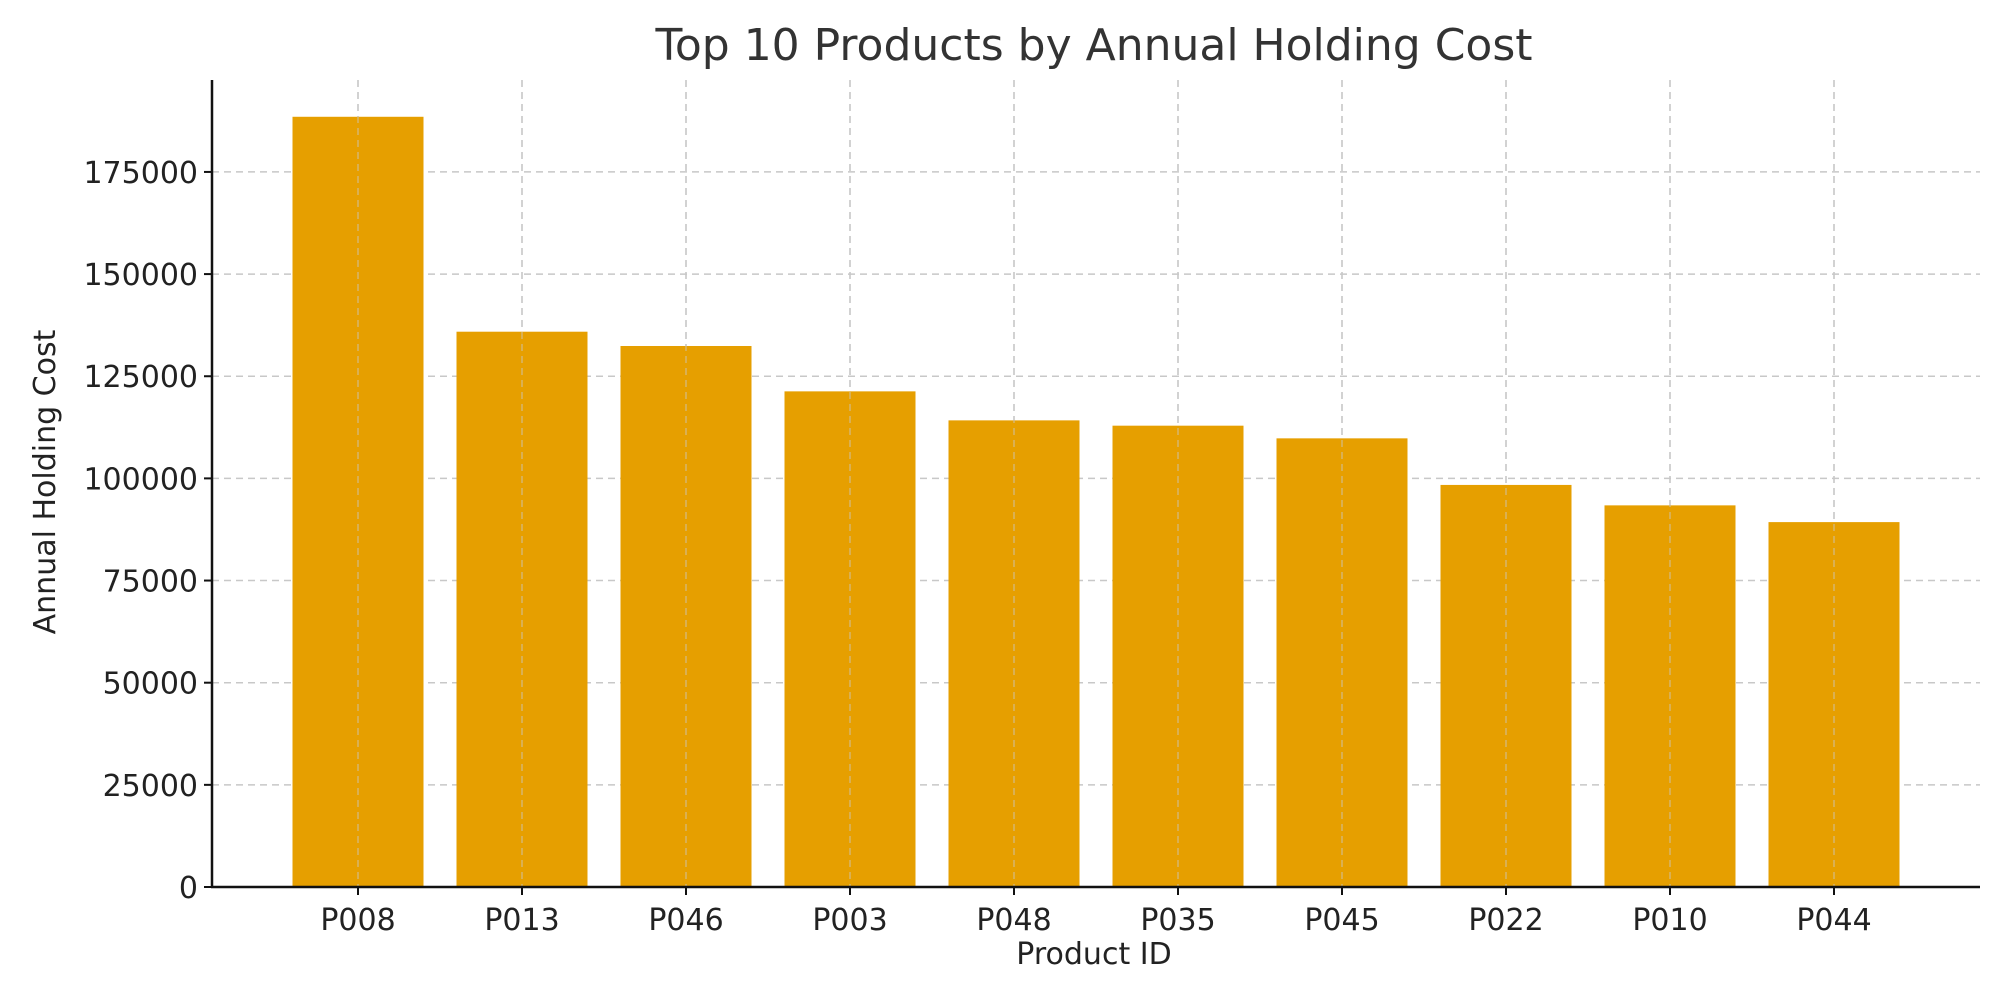 The width and height of the screenshot is (2000, 1000). I want to click on bar-p046, so click(686, 616).